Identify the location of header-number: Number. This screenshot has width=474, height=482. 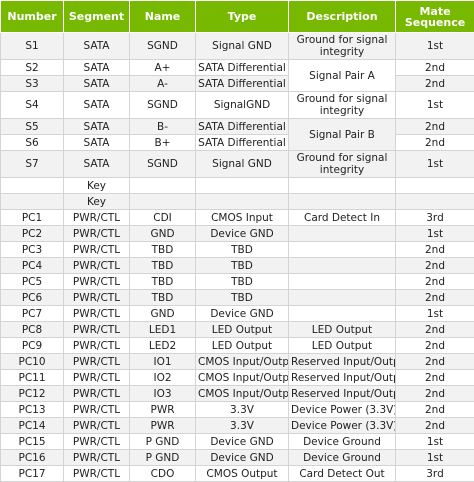
(32, 17).